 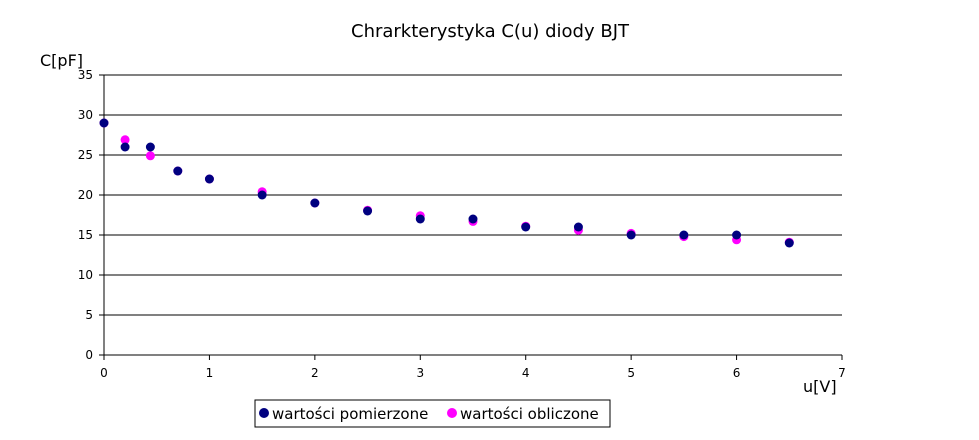 I want to click on y-tick-label: 0, so click(x=89, y=355).